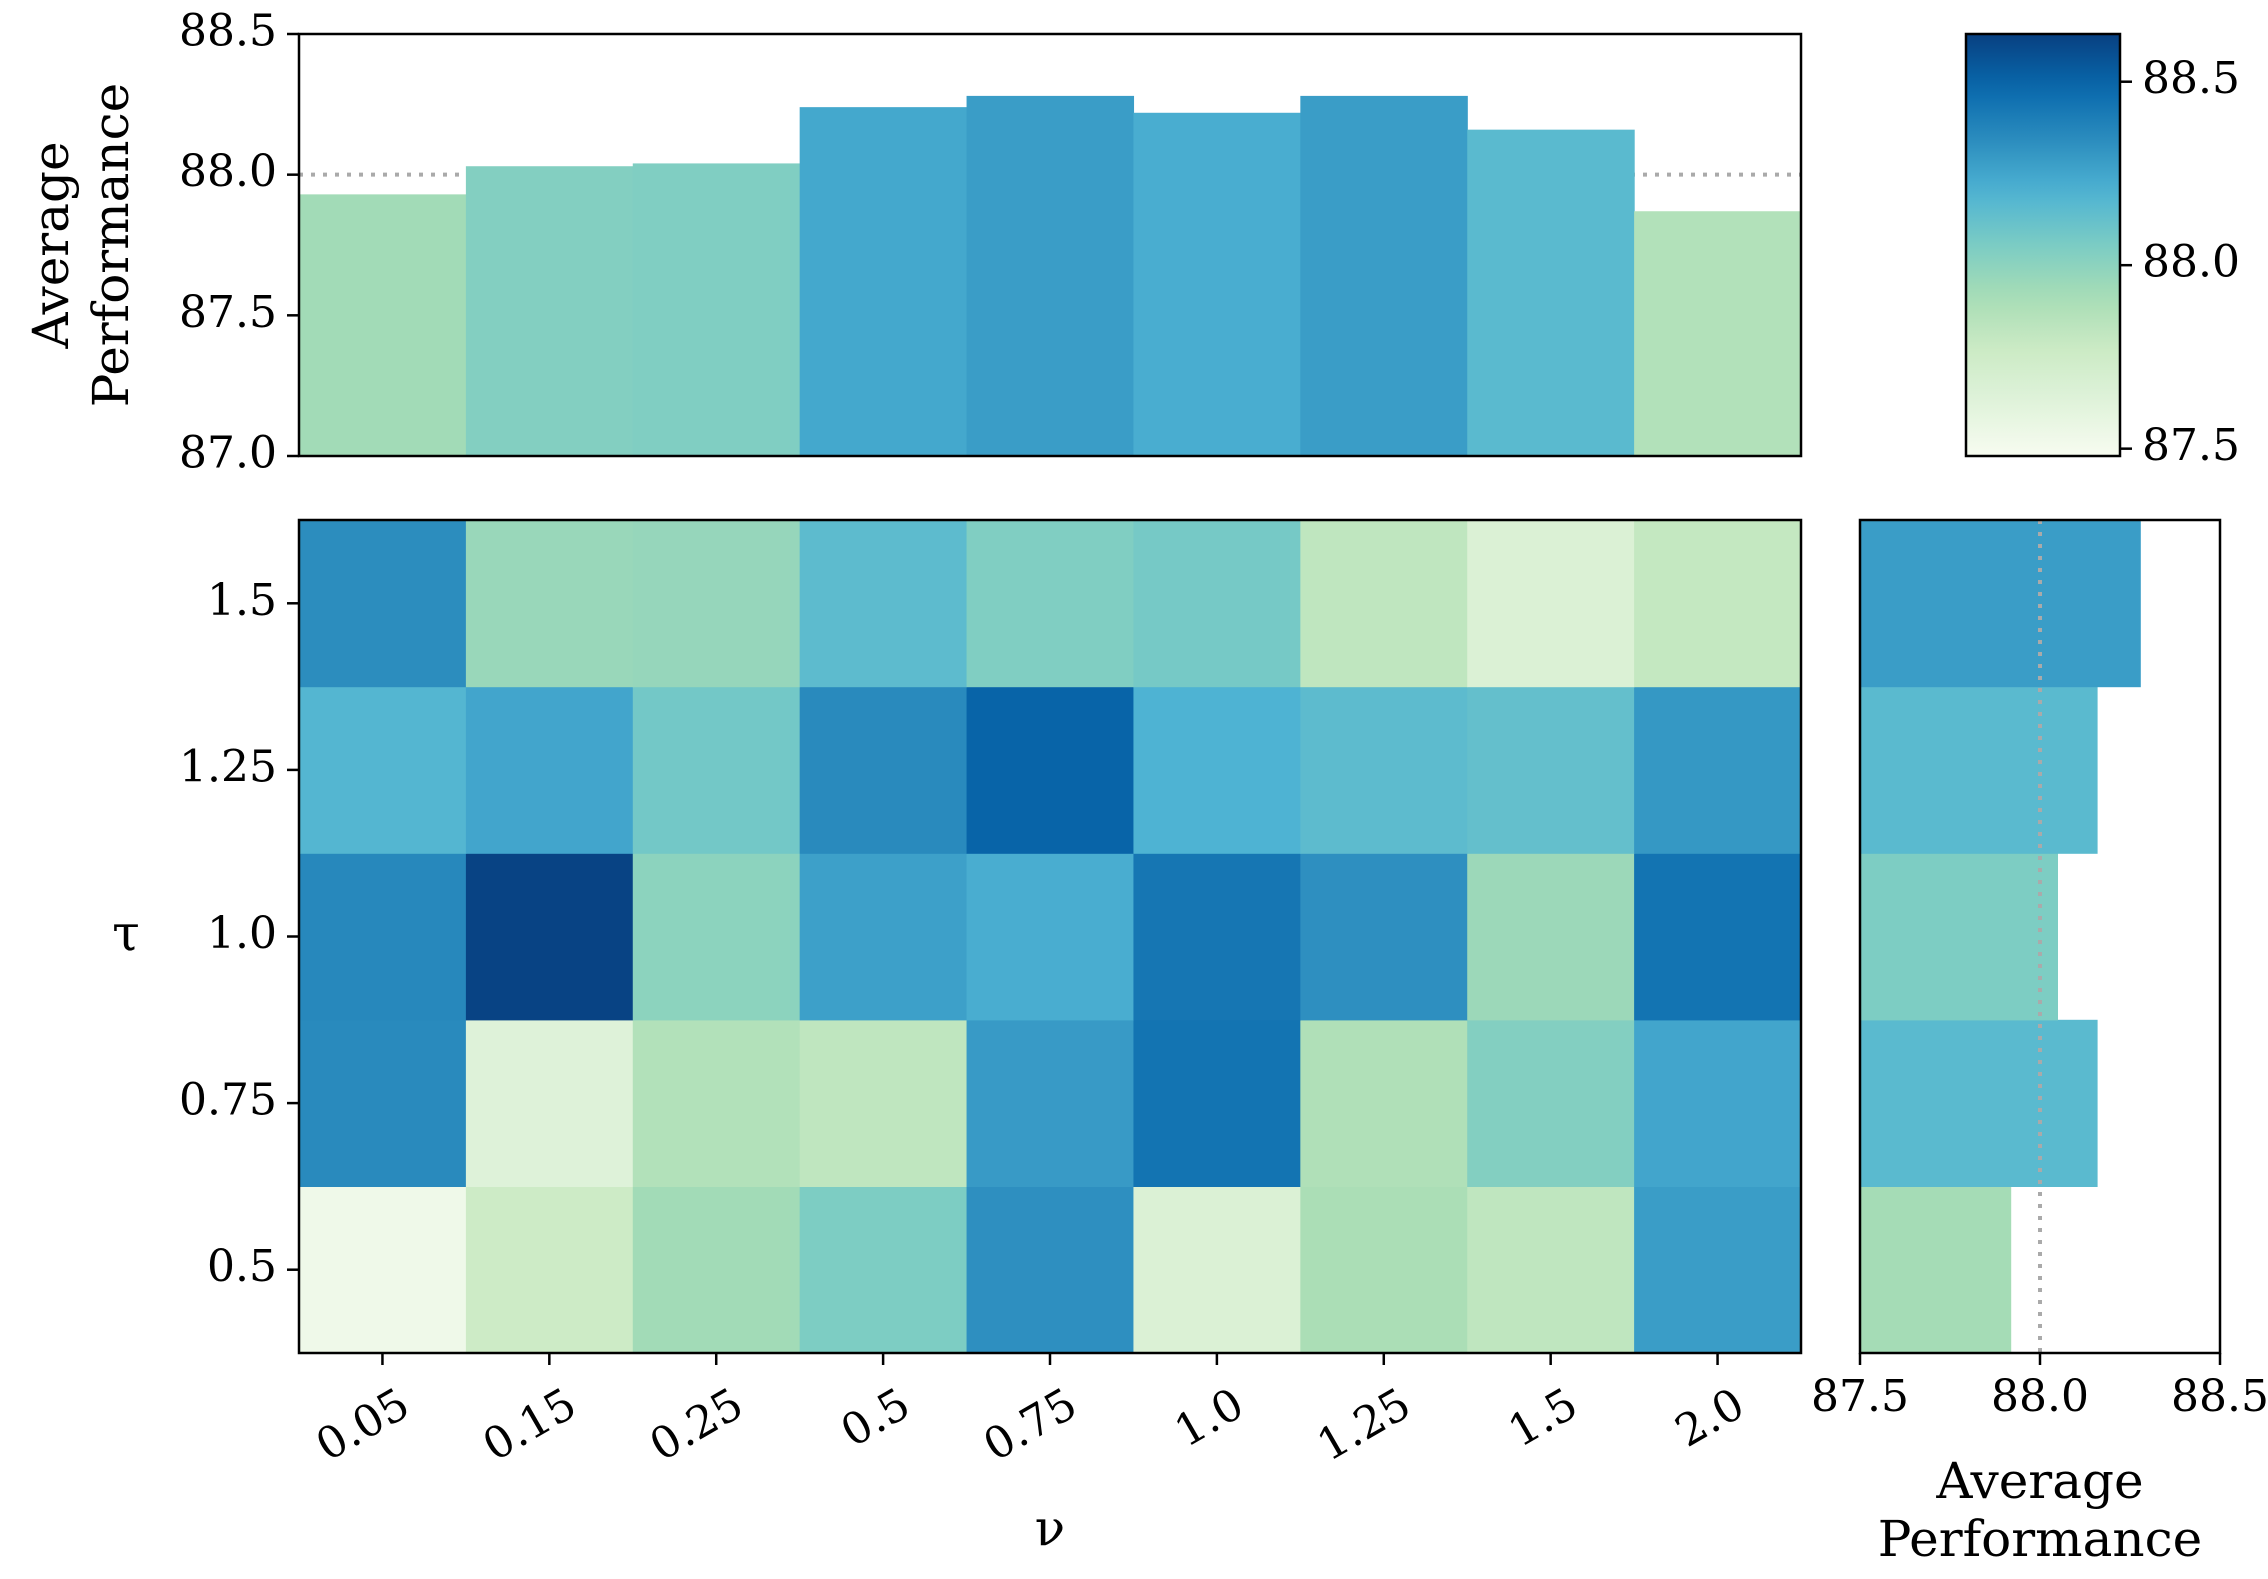 Image resolution: width=2268 pixels, height=1579 pixels. I want to click on heatmap-x-tick-label: 0.5, so click(876, 1417).